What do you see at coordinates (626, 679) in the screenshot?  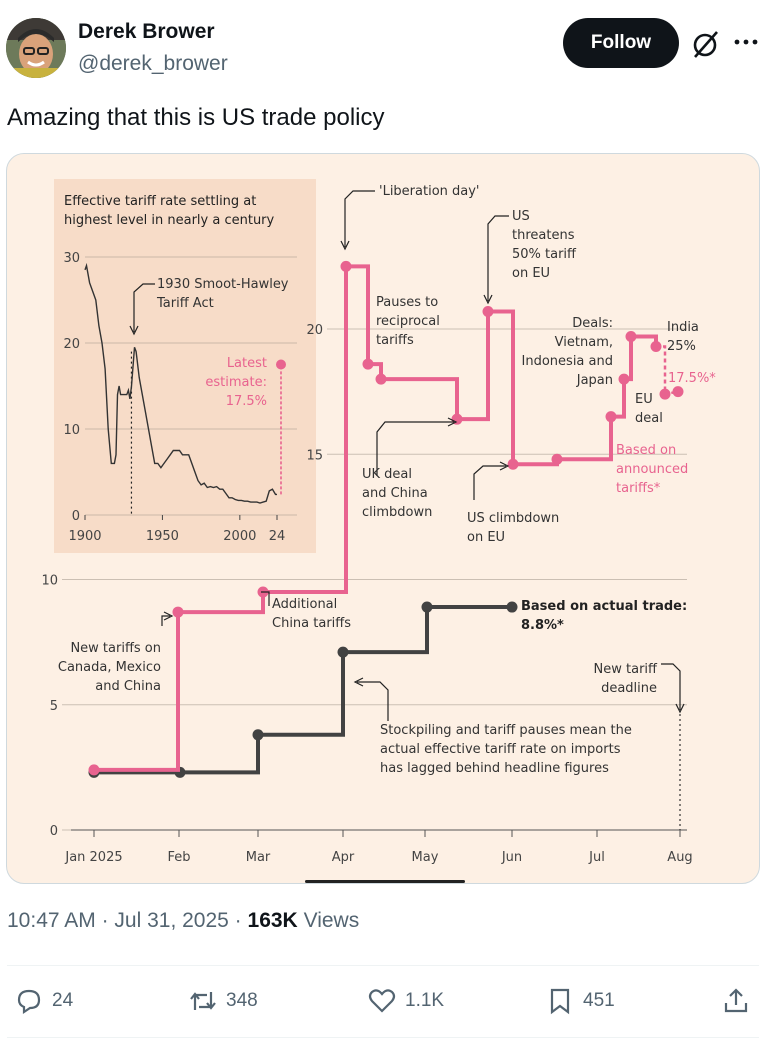 I see `label-deadline: New tariff deadline` at bounding box center [626, 679].